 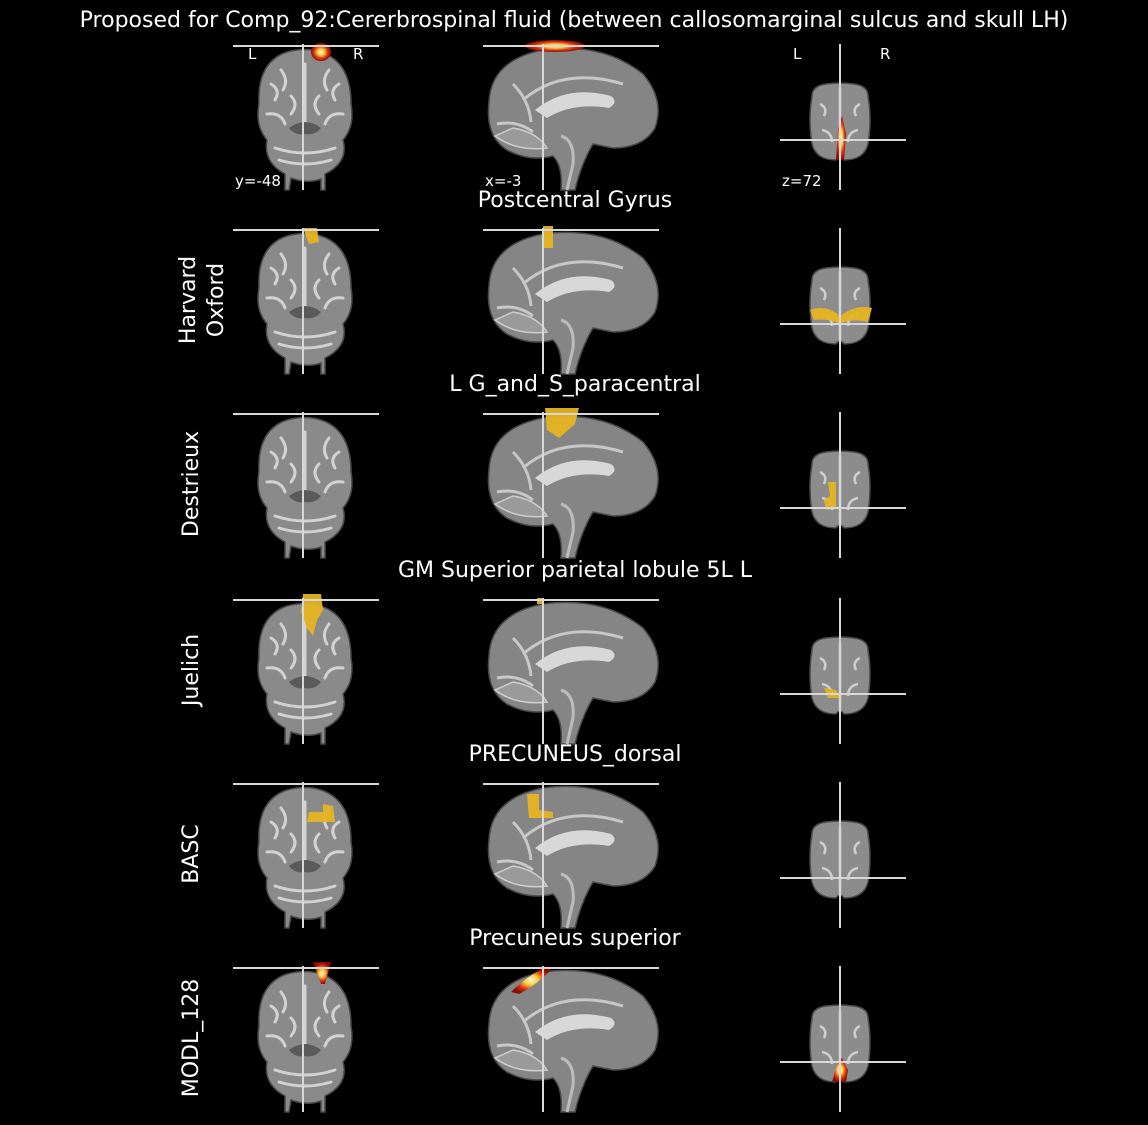 I want to click on coronal-coordinate: y=-48, so click(x=258, y=181).